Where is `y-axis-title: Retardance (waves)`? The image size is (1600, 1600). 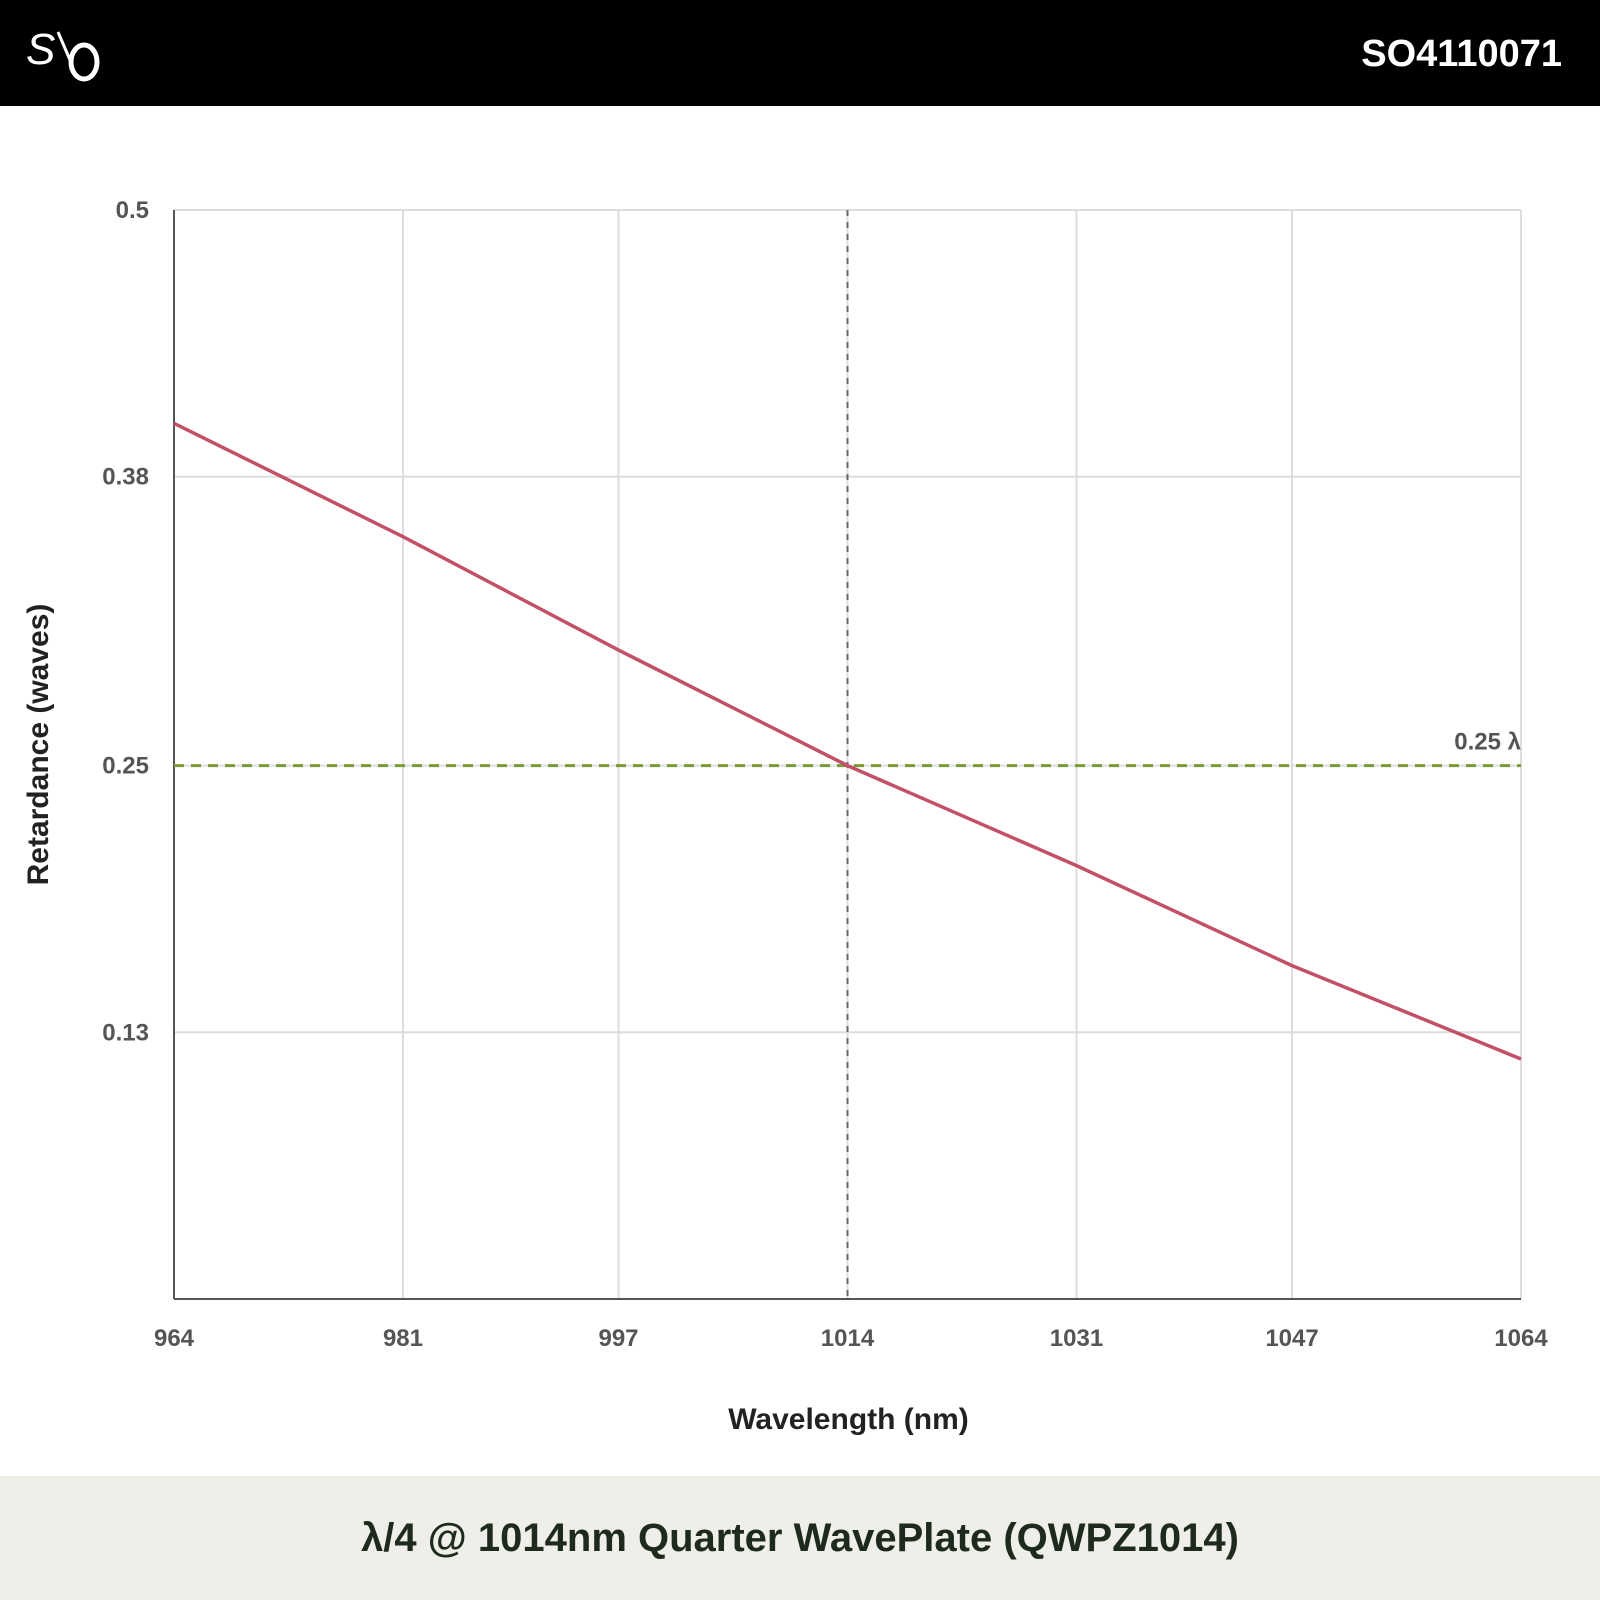 y-axis-title: Retardance (waves) is located at coordinates (38, 745).